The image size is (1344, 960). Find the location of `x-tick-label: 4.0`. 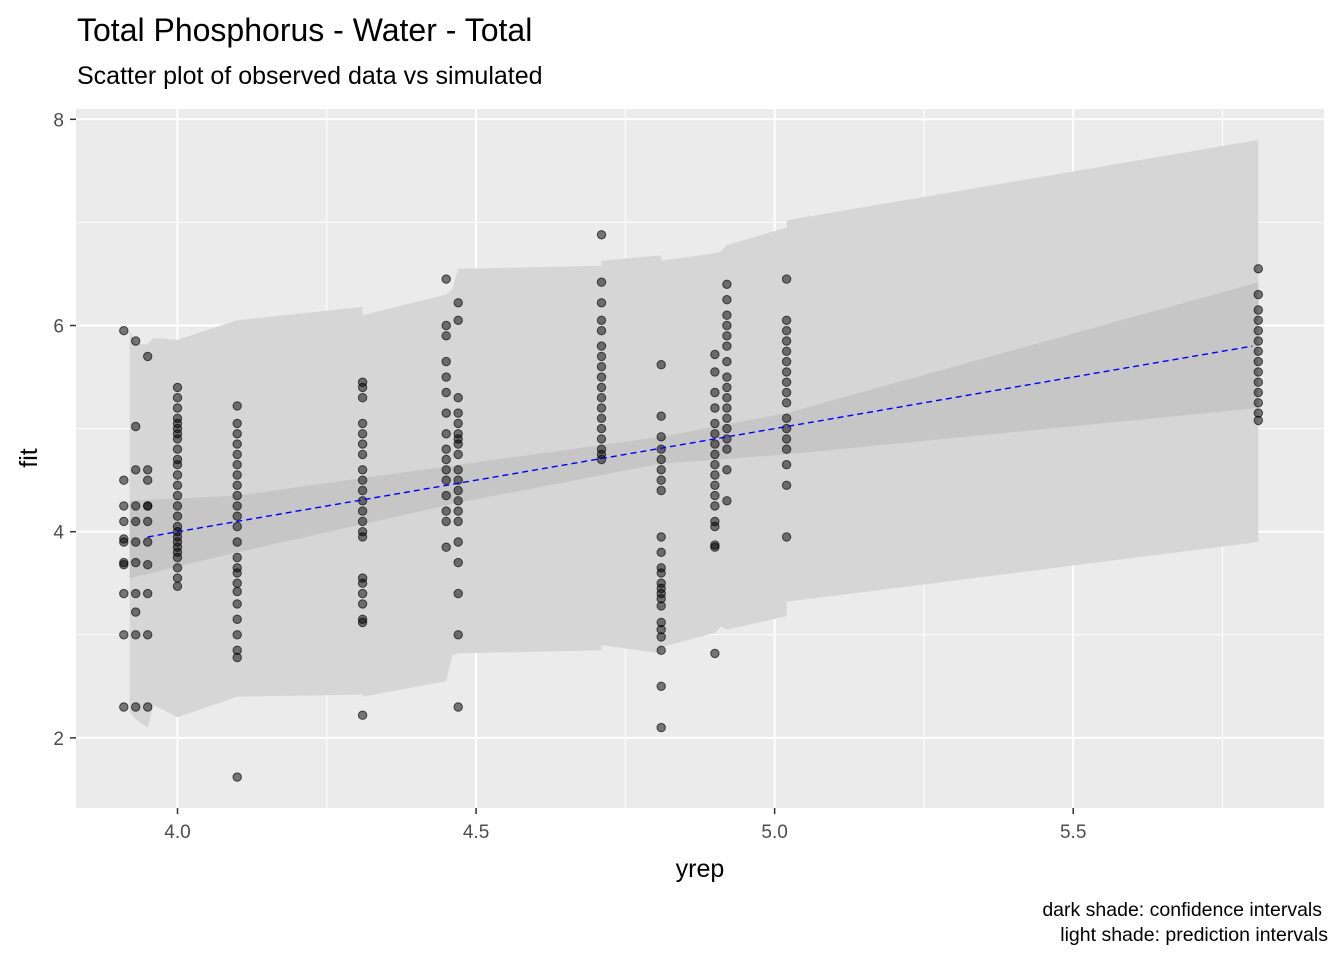

x-tick-label: 4.0 is located at coordinates (177, 832).